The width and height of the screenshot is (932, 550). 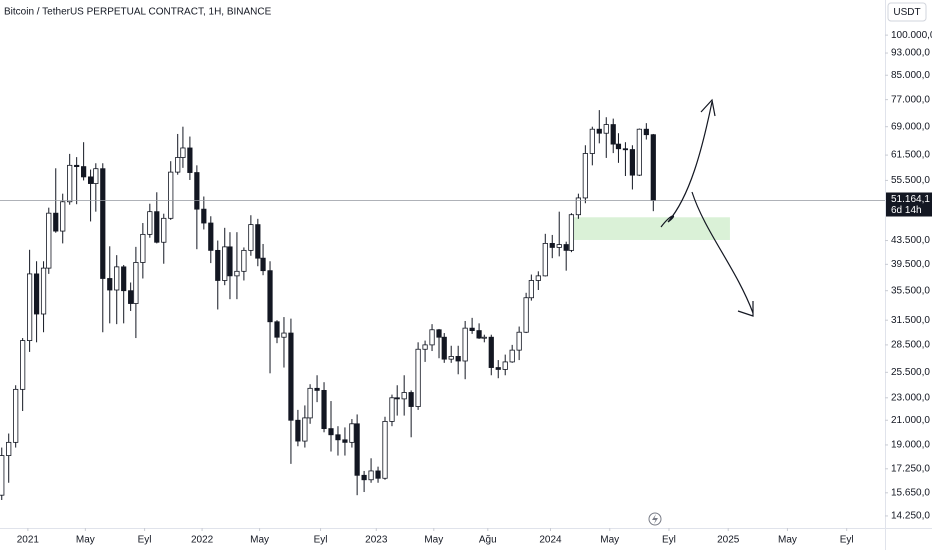 I want to click on y-tick-label: 23.000,0, so click(x=910, y=397).